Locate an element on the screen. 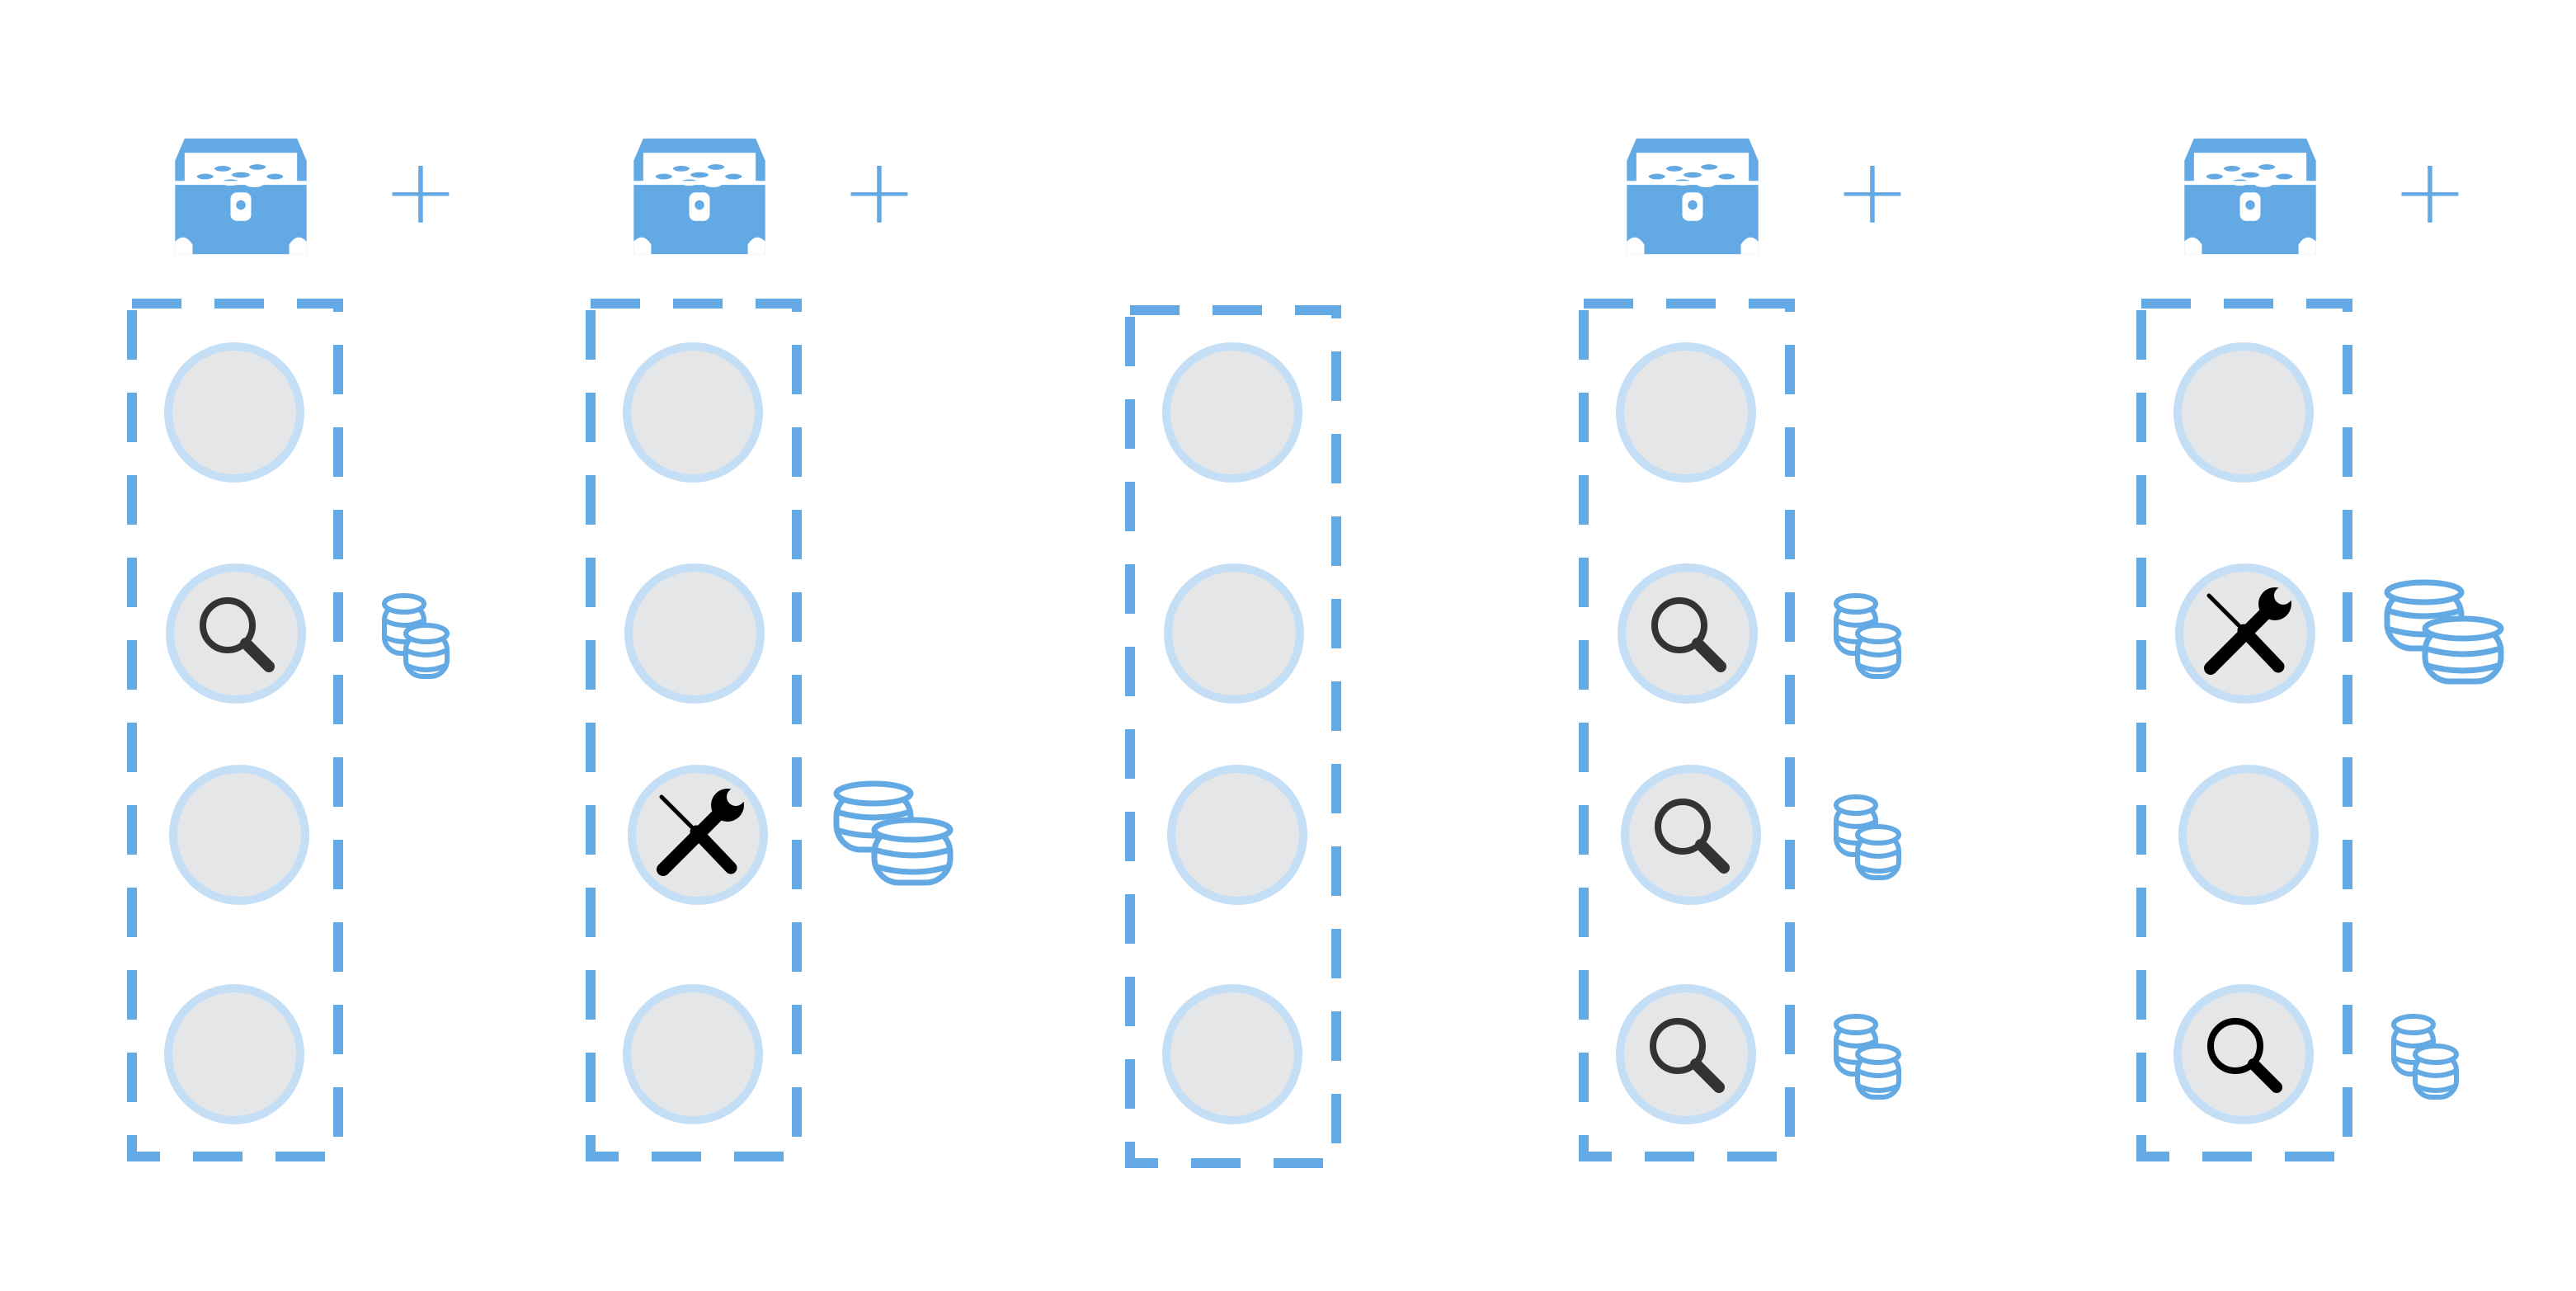 The height and width of the screenshot is (1291, 2576). column-2: + is located at coordinates (768, 650).